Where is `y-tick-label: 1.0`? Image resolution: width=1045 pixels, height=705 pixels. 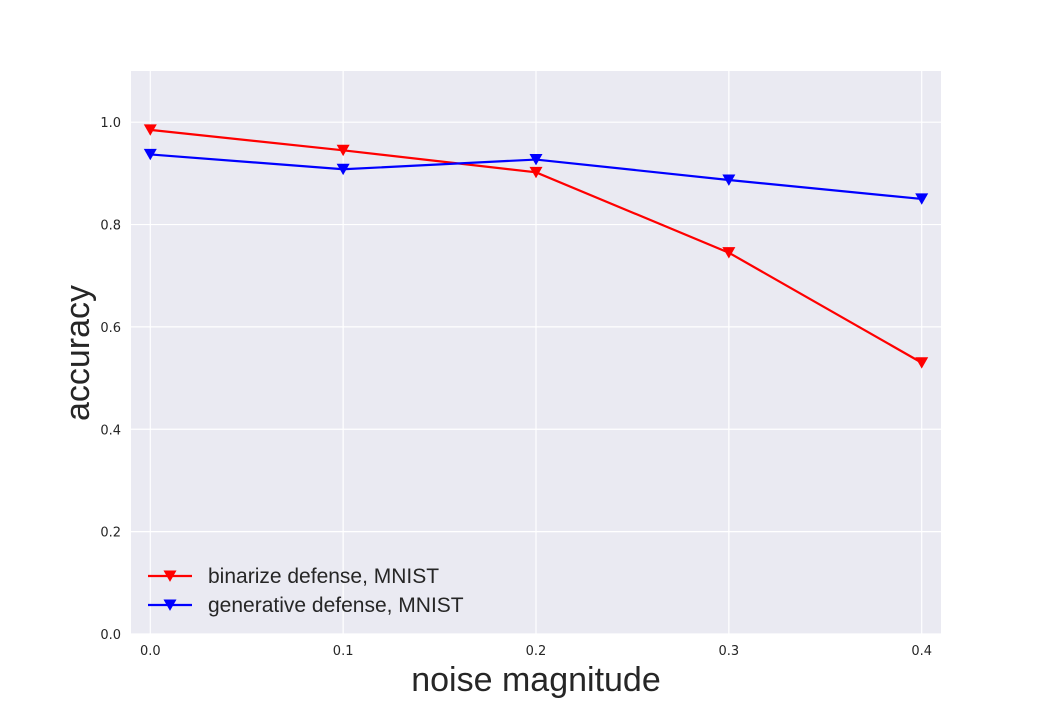
y-tick-label: 1.0 is located at coordinates (110, 123).